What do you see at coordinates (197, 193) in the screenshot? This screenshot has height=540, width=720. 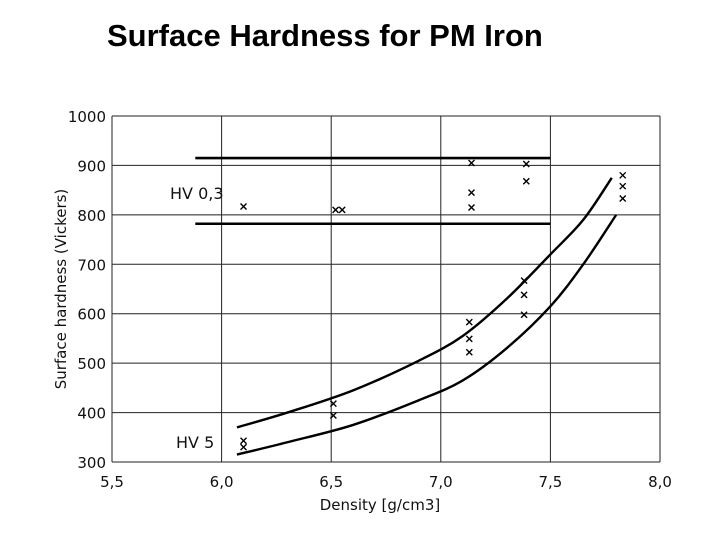 I see `annotation-hv03: HV 0,3` at bounding box center [197, 193].